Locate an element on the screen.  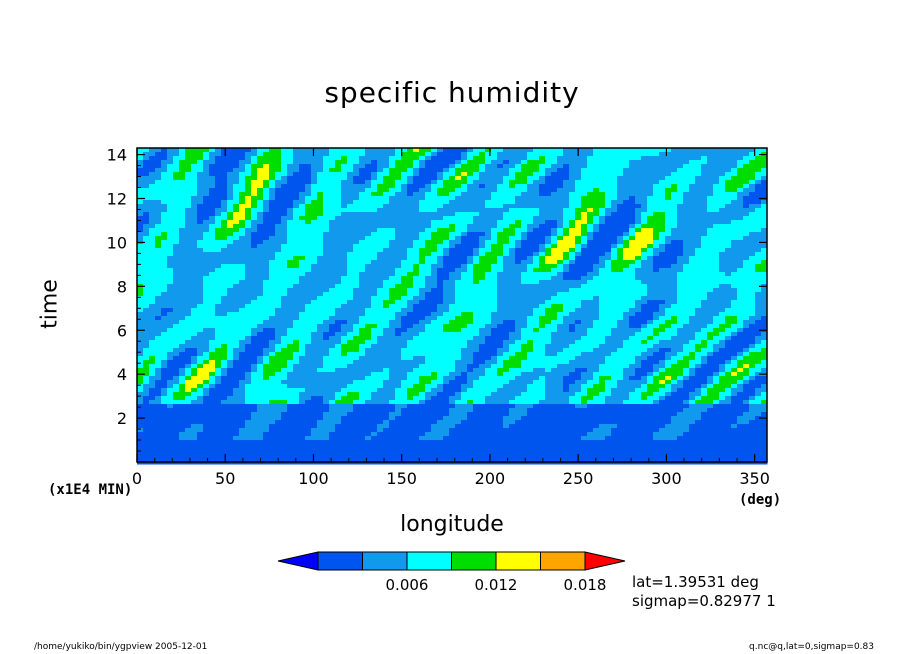
x-axis-unit: (deg) is located at coordinates (760, 500).